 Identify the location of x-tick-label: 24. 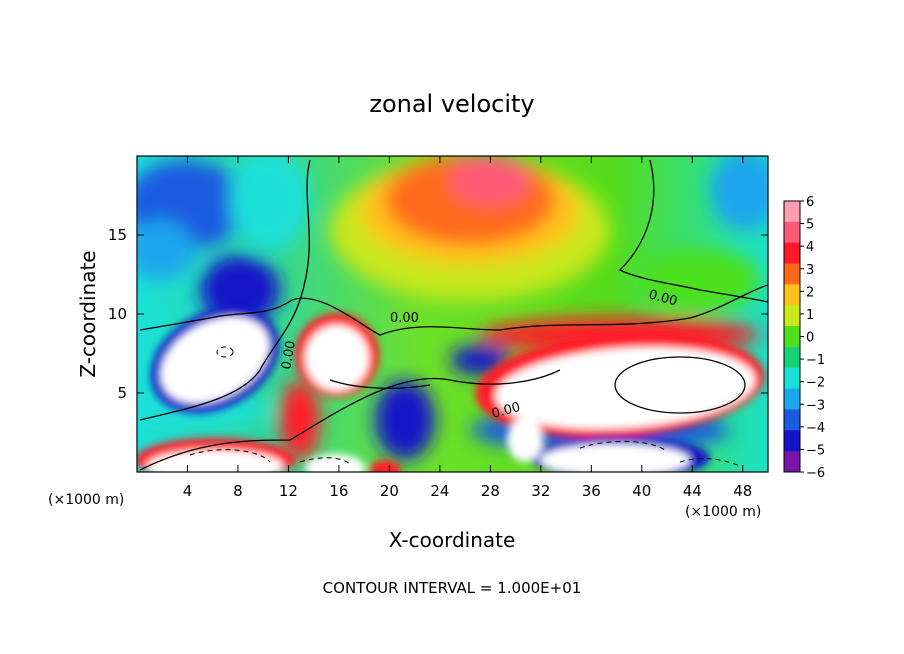
(439, 491).